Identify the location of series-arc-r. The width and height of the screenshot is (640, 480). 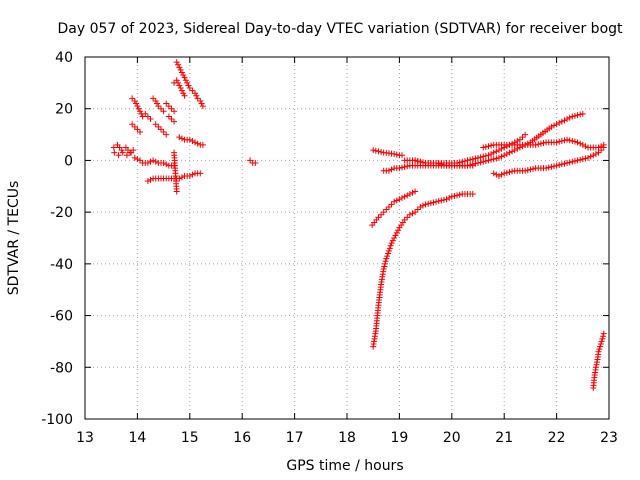
(394, 208).